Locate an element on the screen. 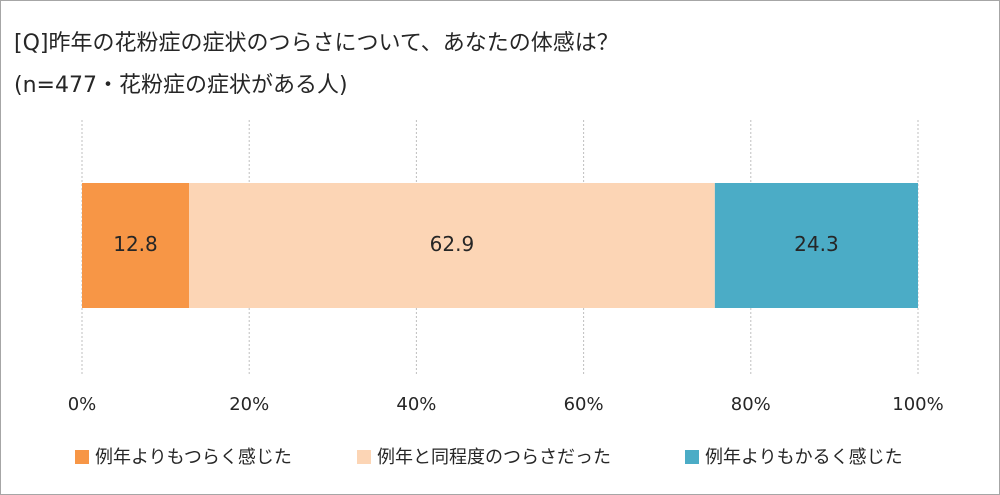 Image resolution: width=1000 pixels, height=495 pixels. x-tick-label: 60% is located at coordinates (584, 404).